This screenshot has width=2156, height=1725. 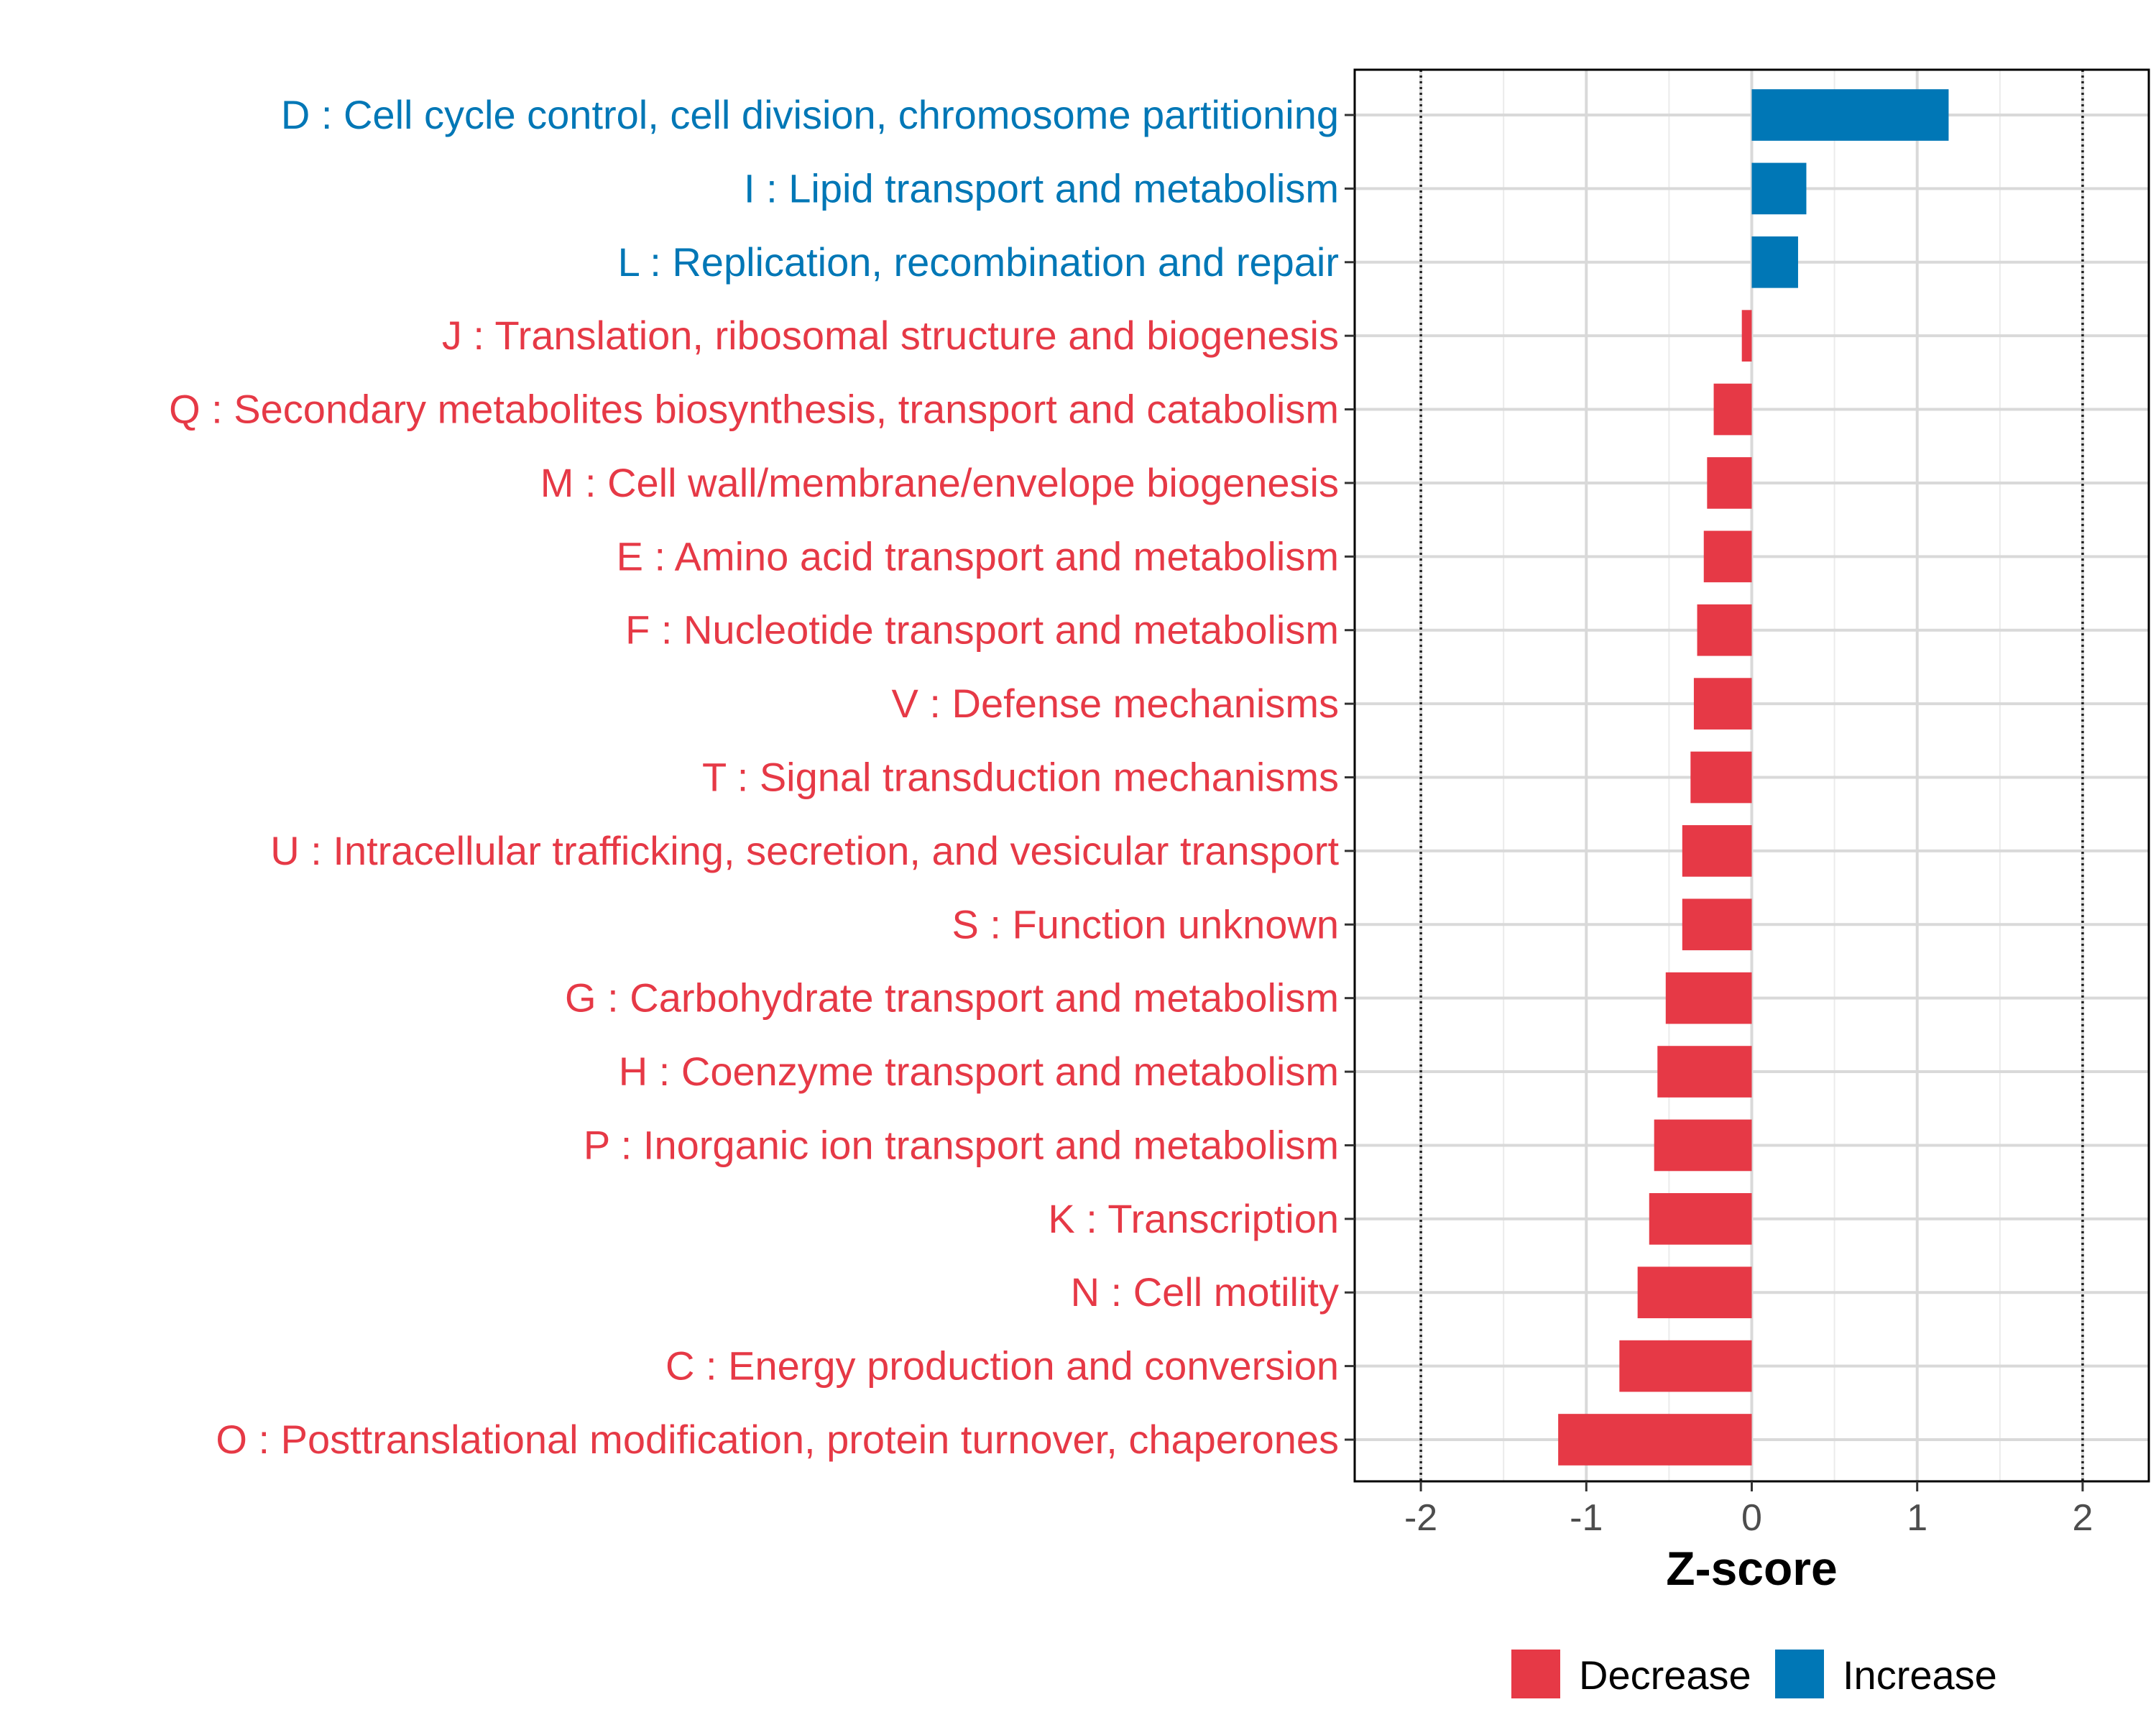 What do you see at coordinates (982, 630) in the screenshot?
I see `category-label: F : Nucleotide transport and metabolism` at bounding box center [982, 630].